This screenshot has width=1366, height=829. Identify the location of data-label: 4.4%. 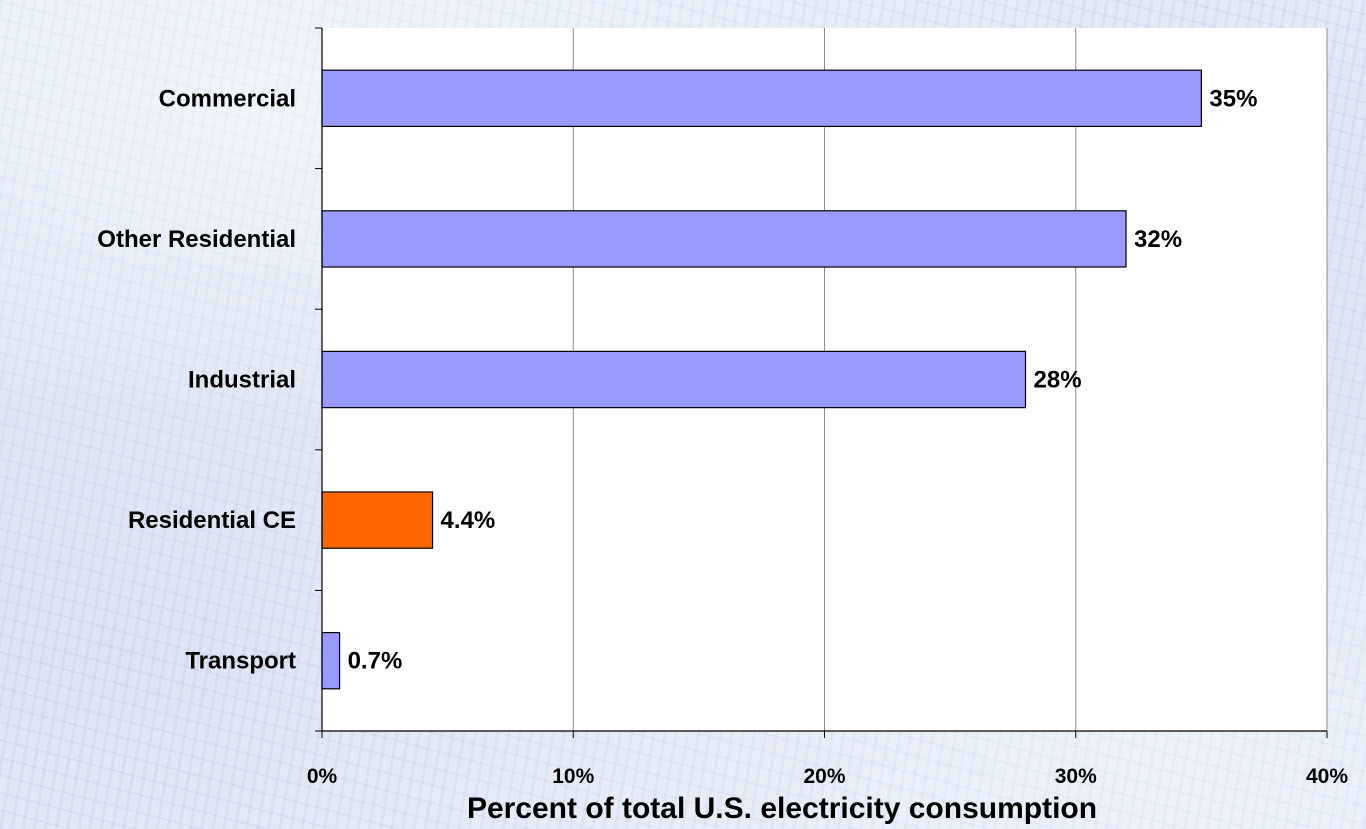
(468, 520).